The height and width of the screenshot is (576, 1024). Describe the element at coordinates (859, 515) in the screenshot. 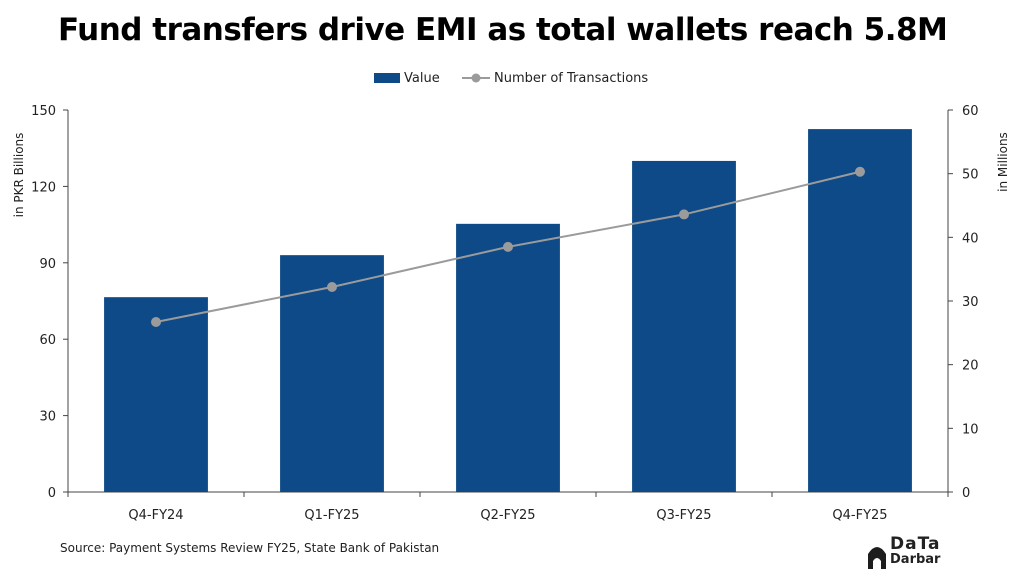

I see `x-tick-label: Q4-FY25` at that location.